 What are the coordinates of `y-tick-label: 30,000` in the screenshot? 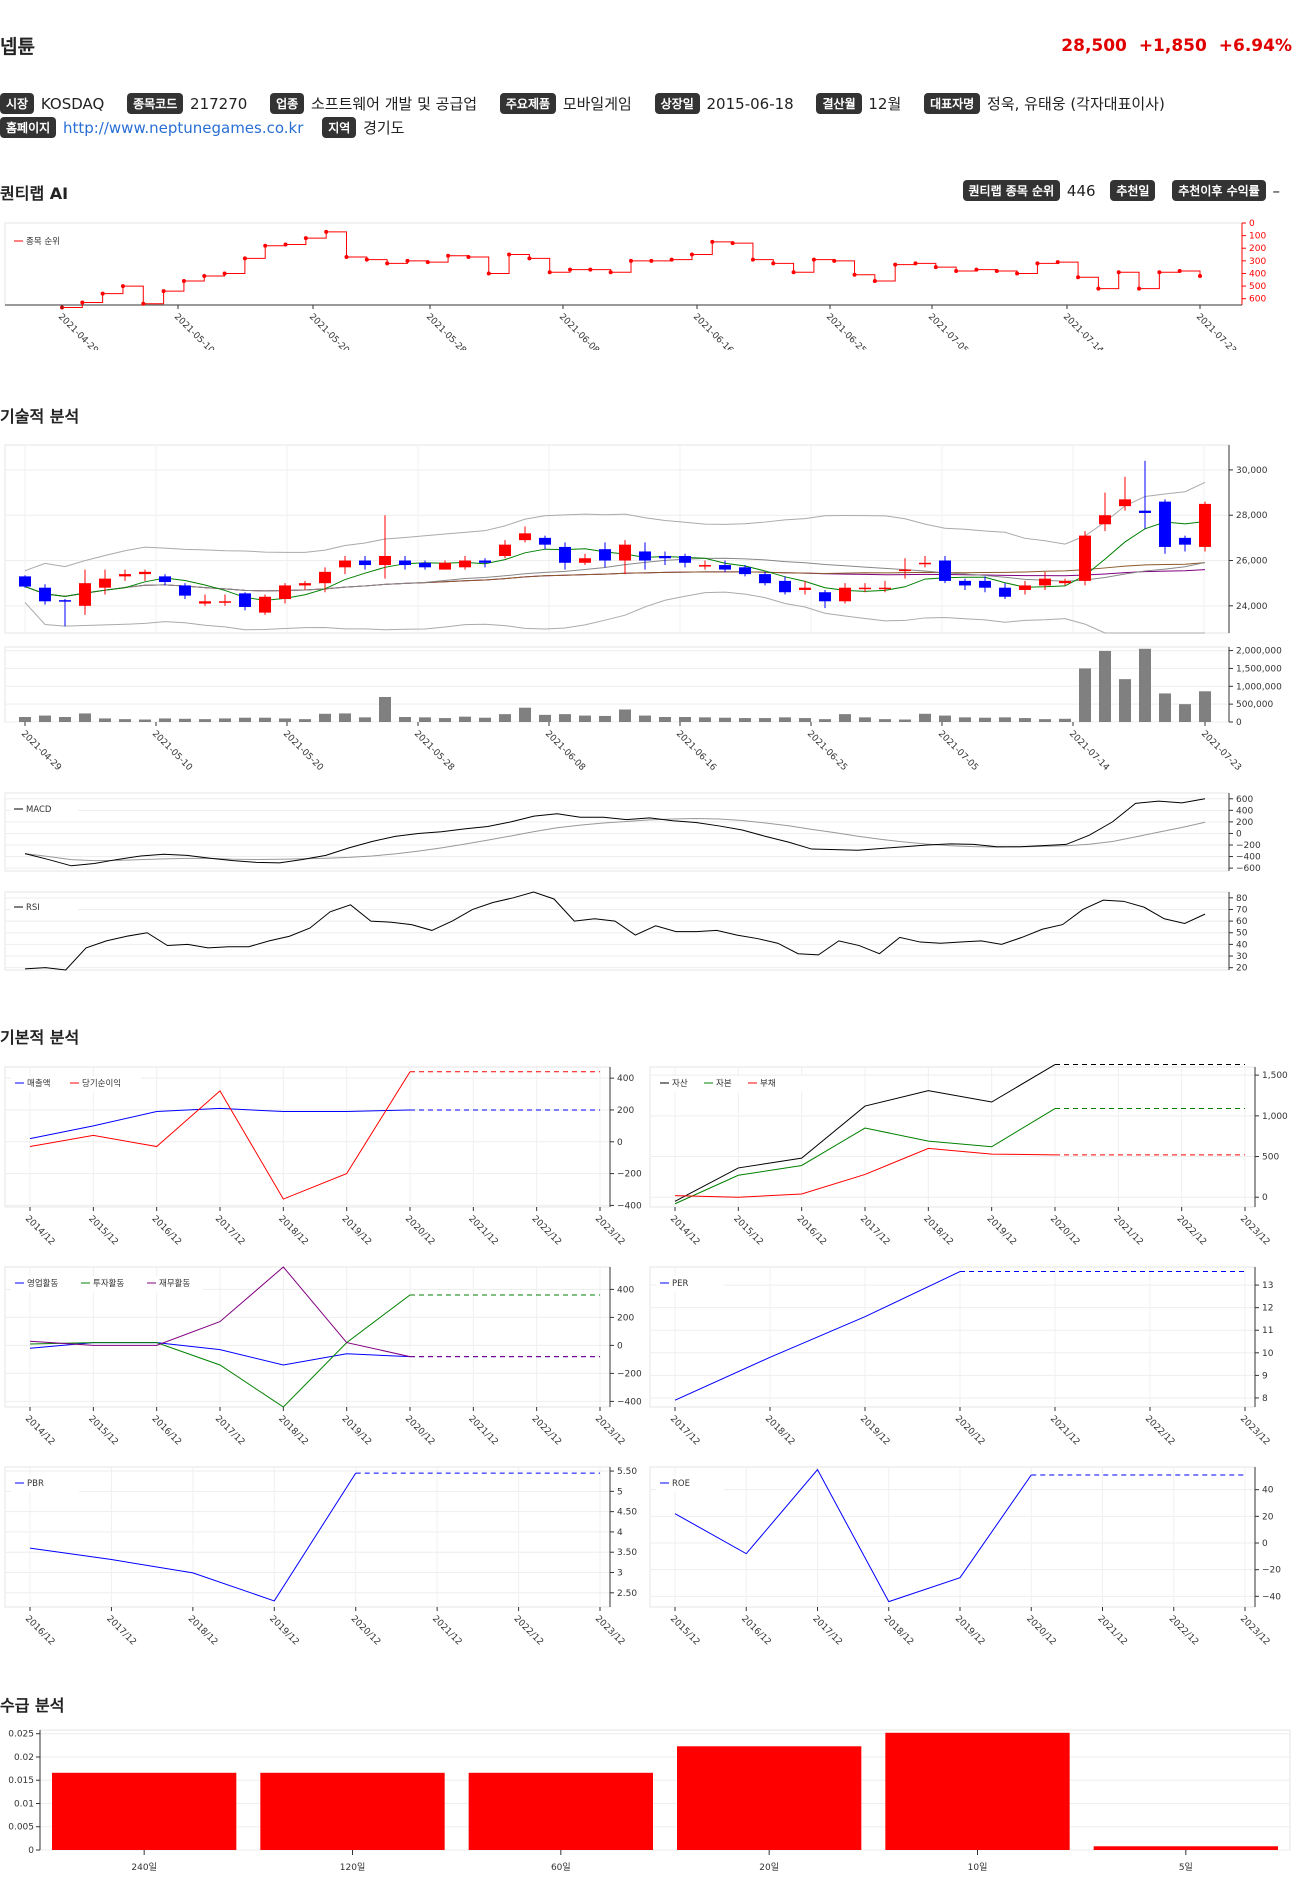 It's located at (1252, 471).